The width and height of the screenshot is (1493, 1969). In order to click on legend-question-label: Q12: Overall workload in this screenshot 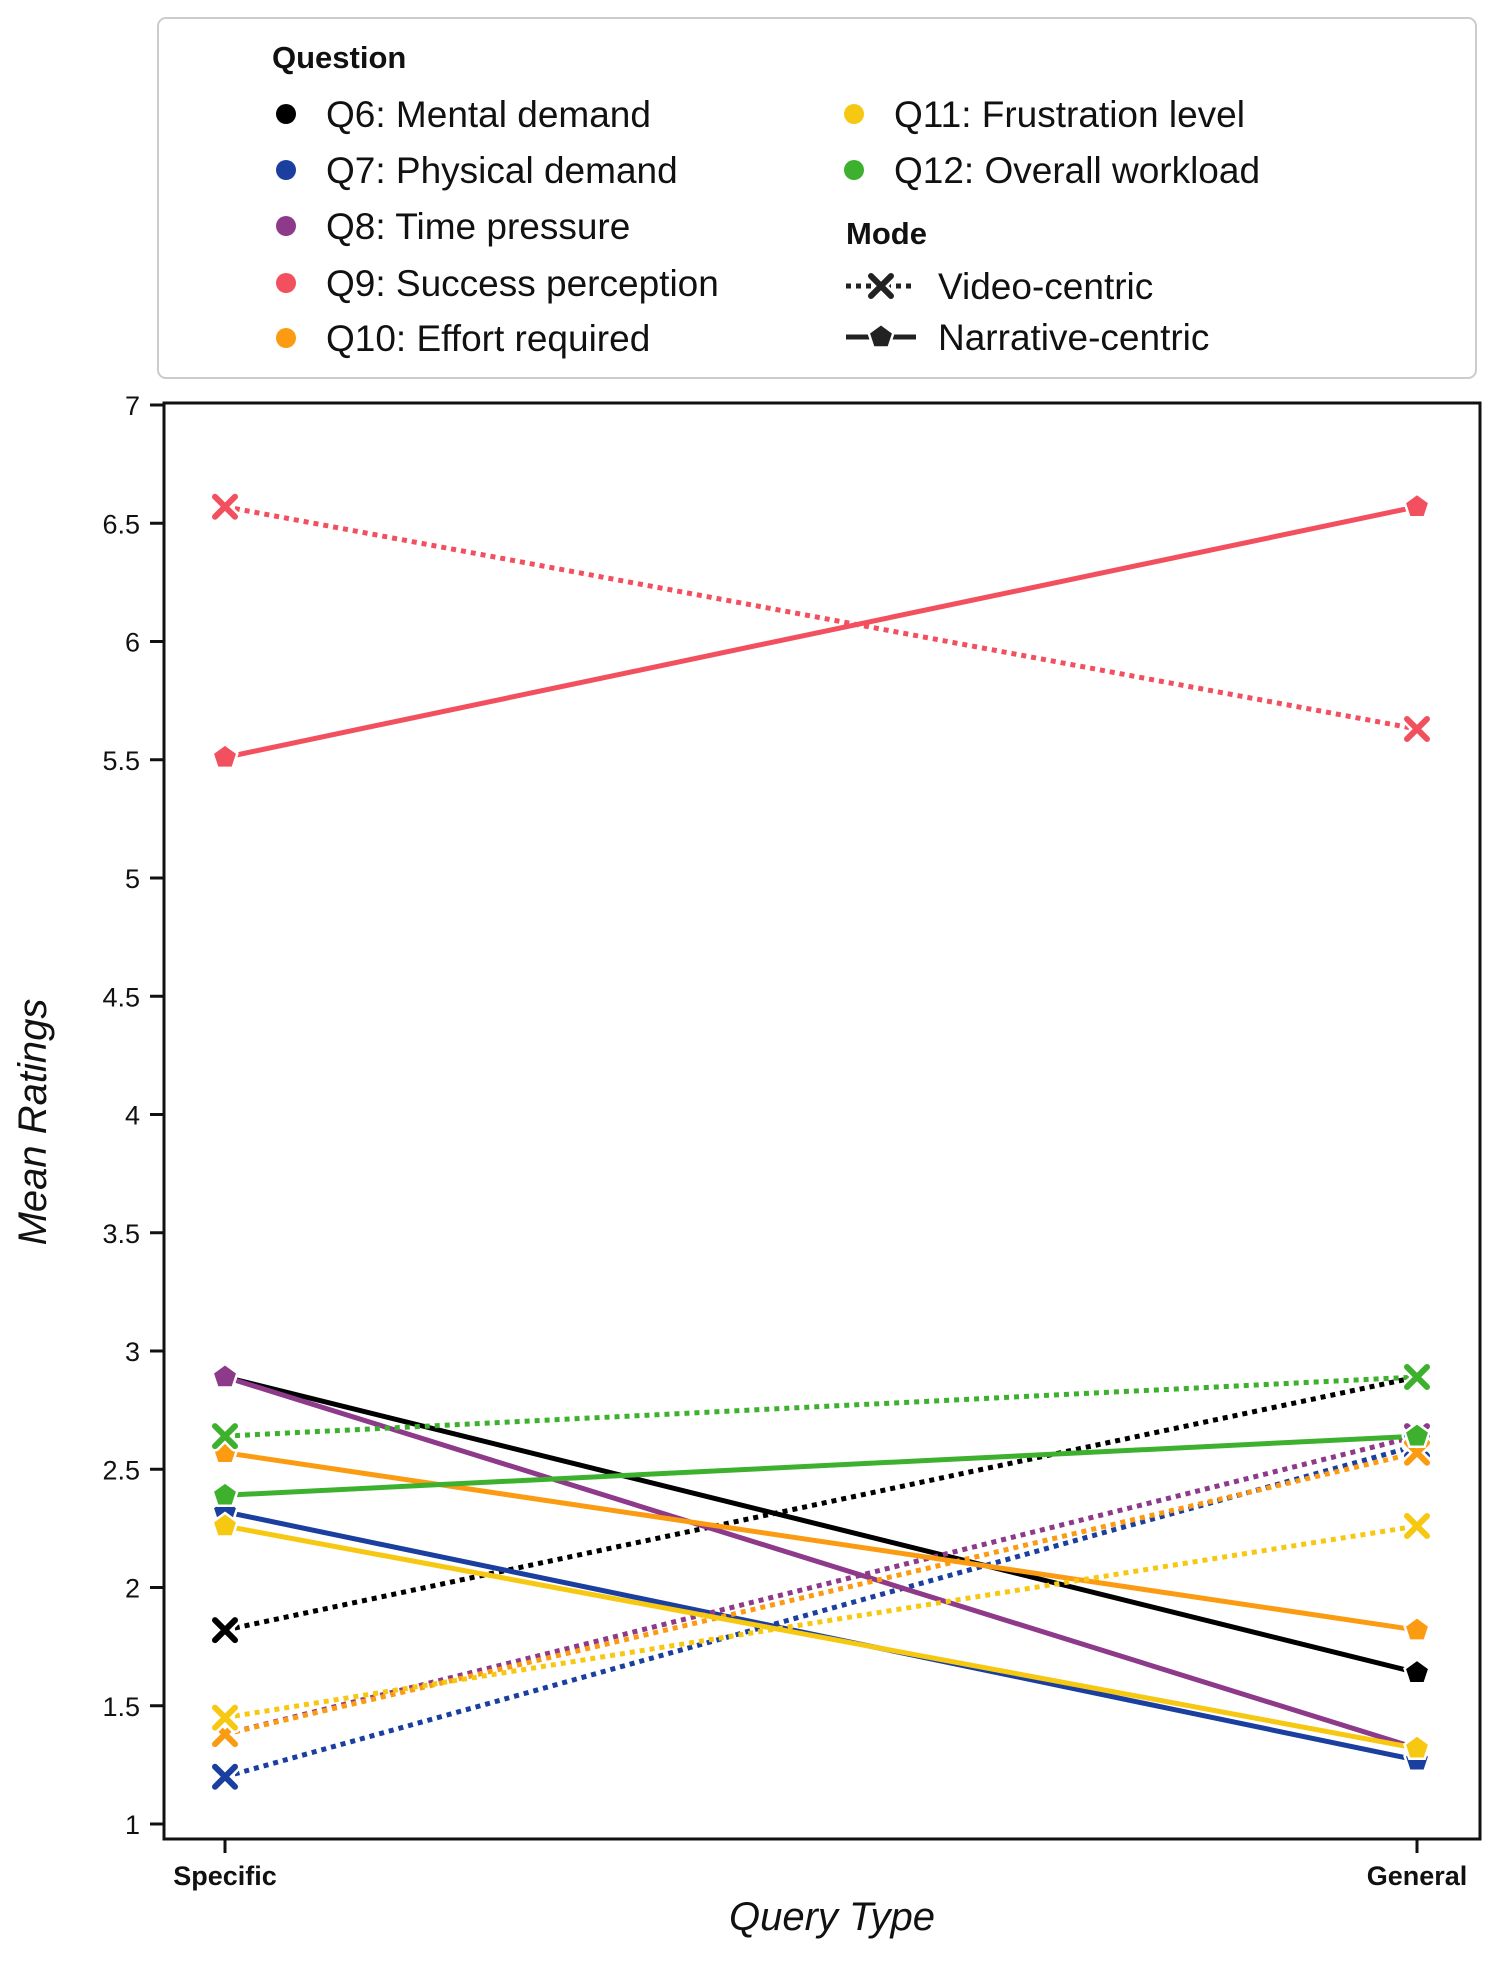, I will do `click(1077, 170)`.